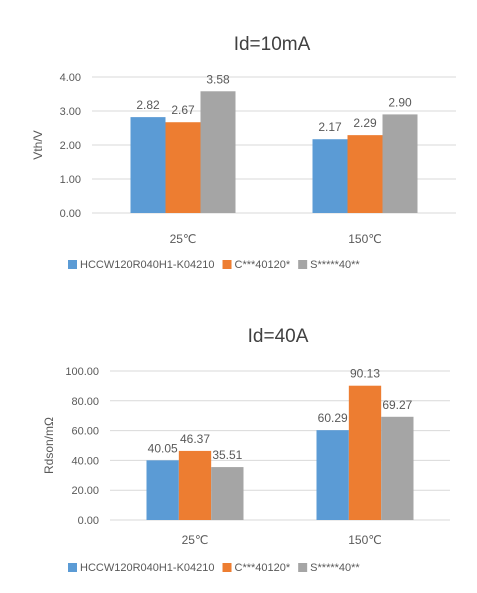  Describe the element at coordinates (227, 455) in the screenshot. I see `bar-value-label: 35.51` at that location.